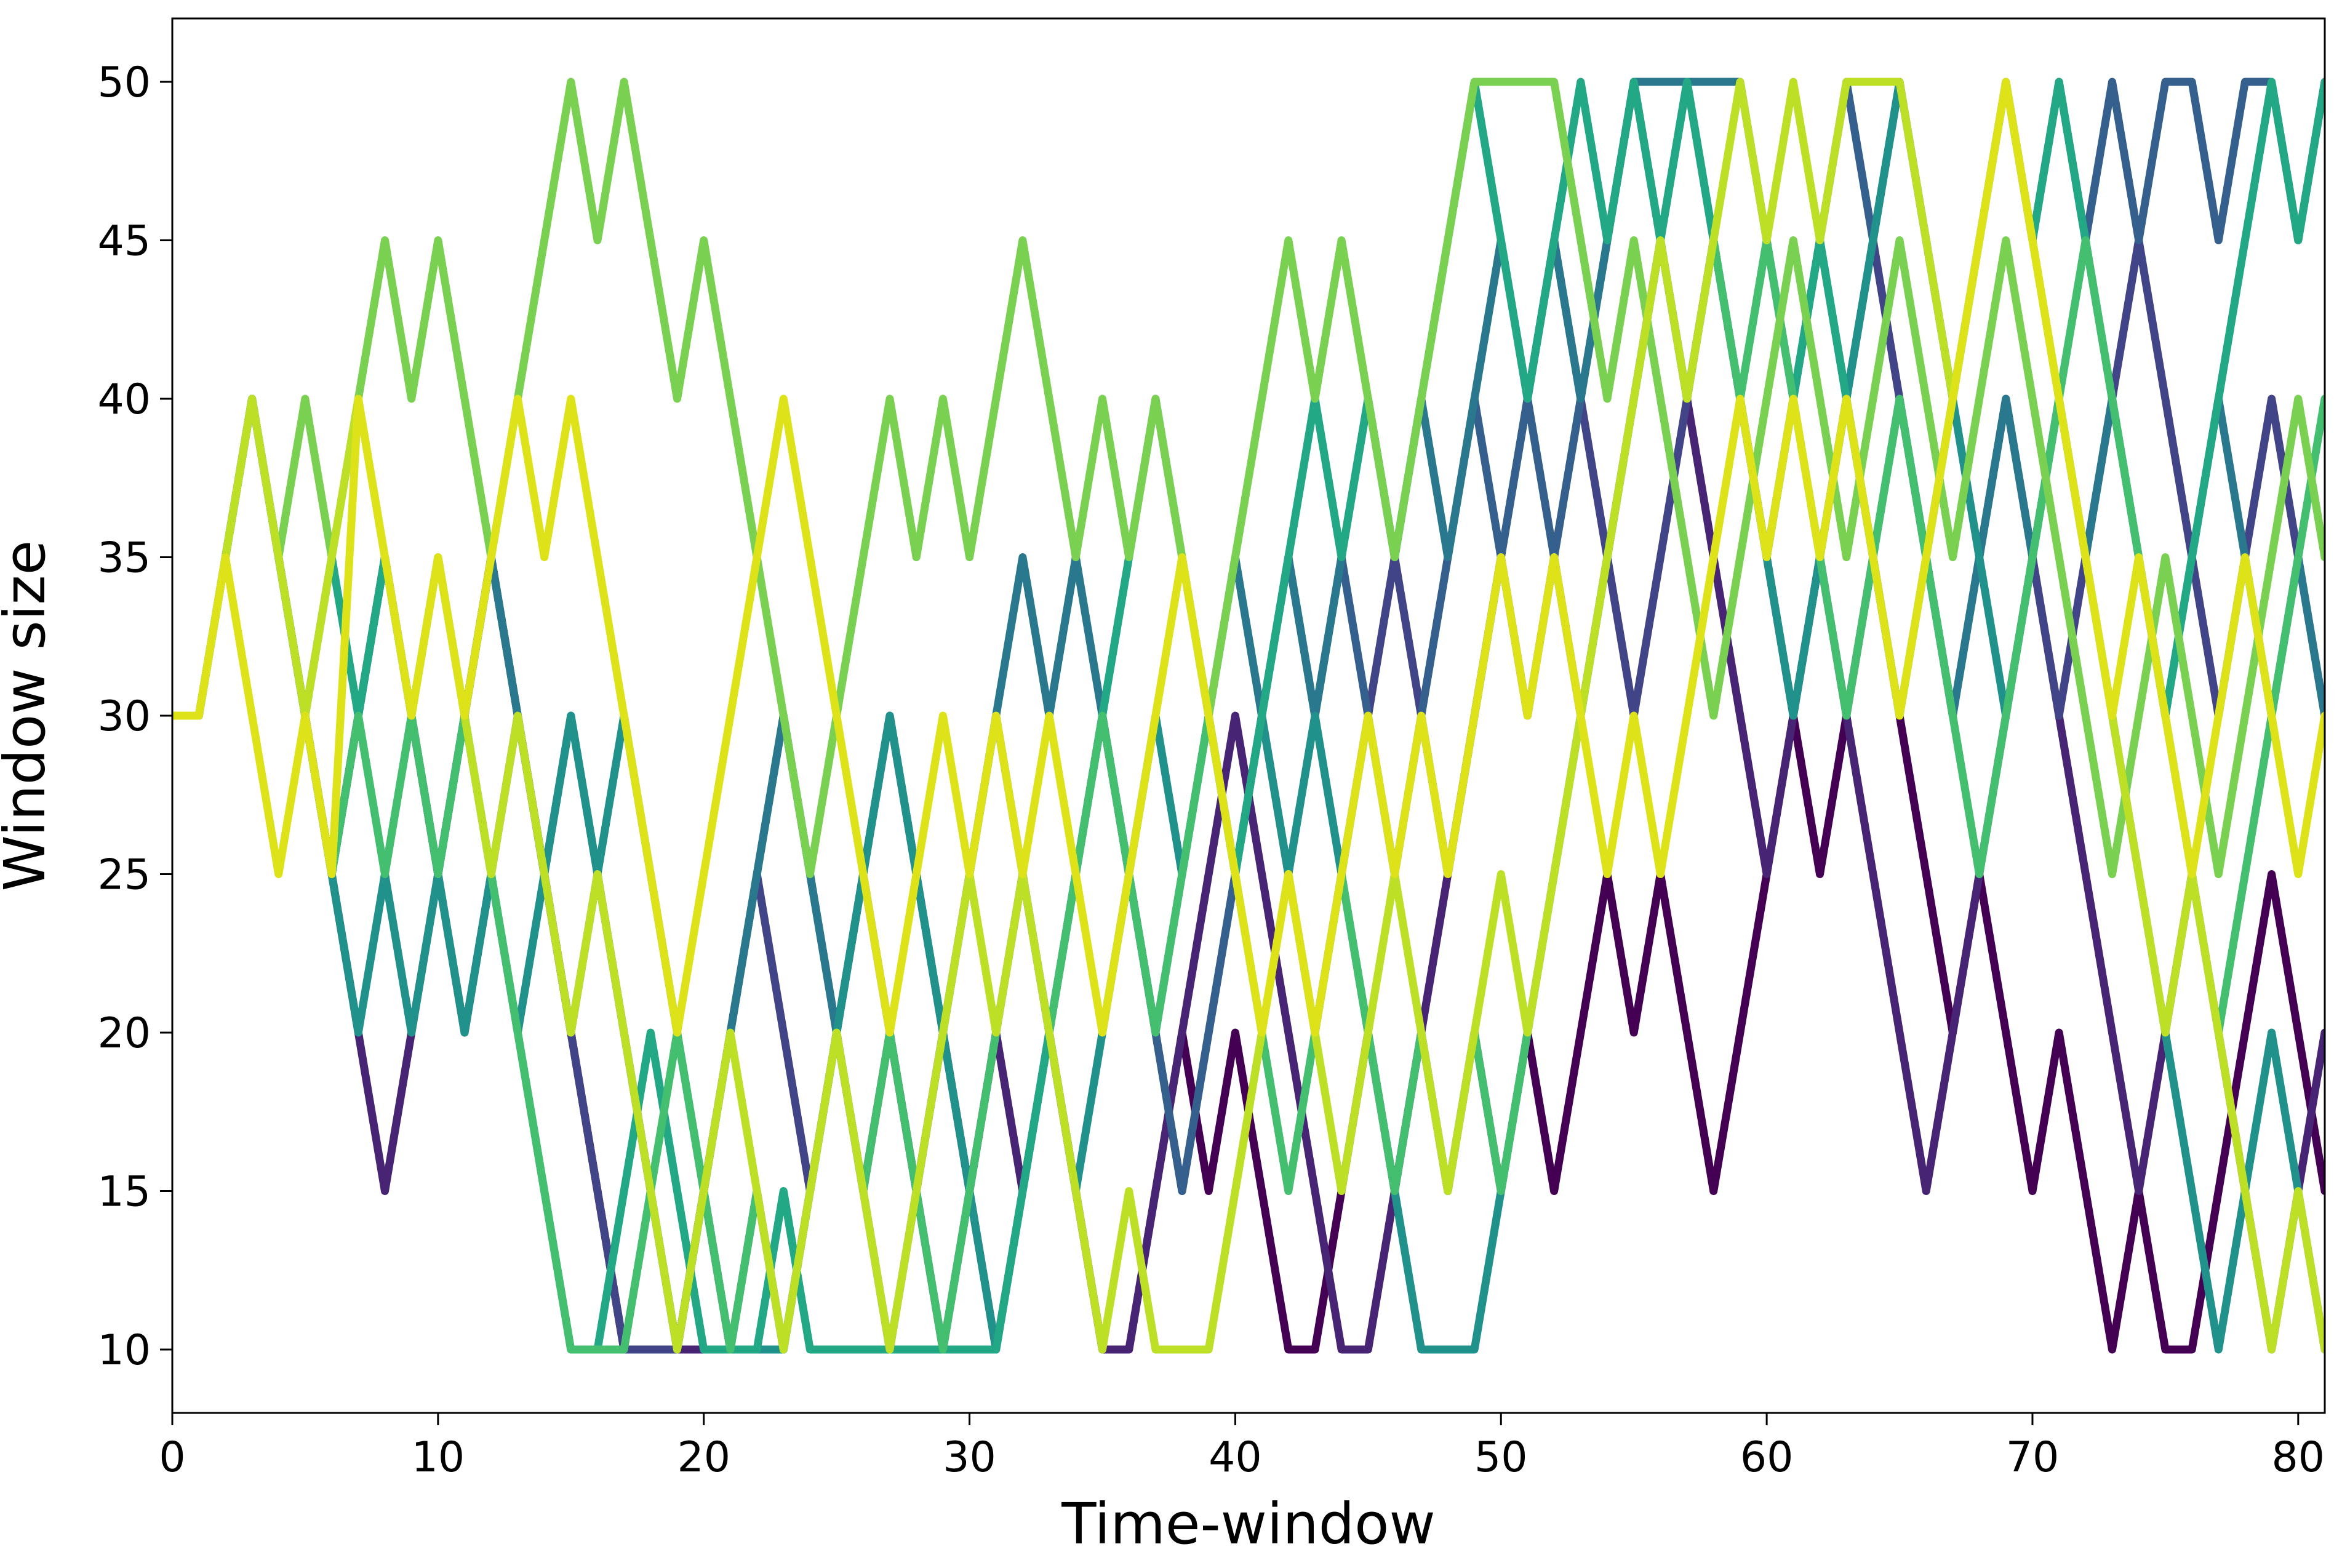 The height and width of the screenshot is (1568, 2342). What do you see at coordinates (124, 241) in the screenshot?
I see `y-tick-label: 45` at bounding box center [124, 241].